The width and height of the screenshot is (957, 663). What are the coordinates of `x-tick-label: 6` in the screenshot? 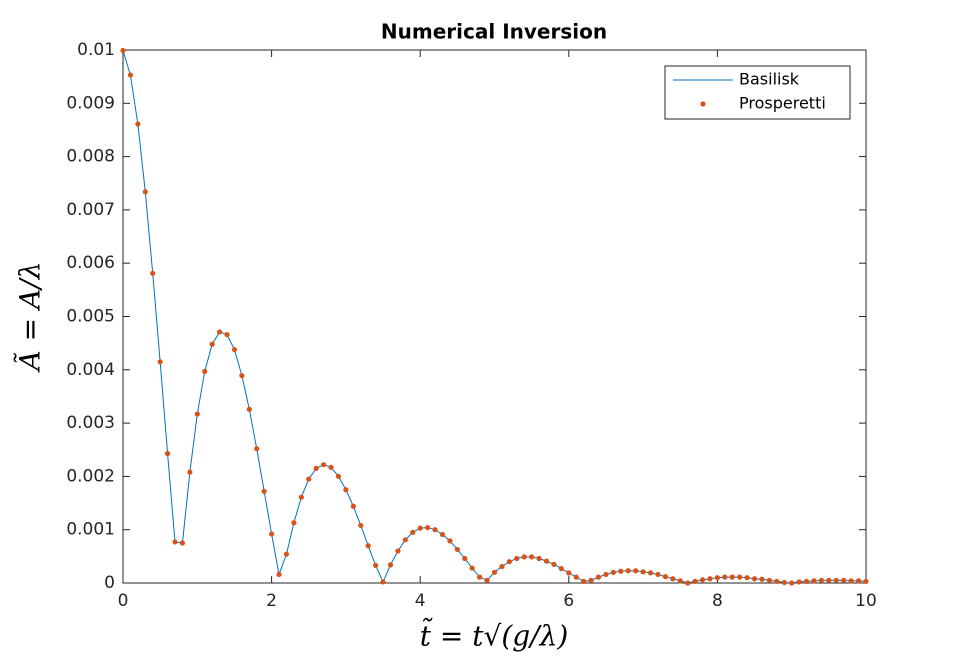 It's located at (568, 601).